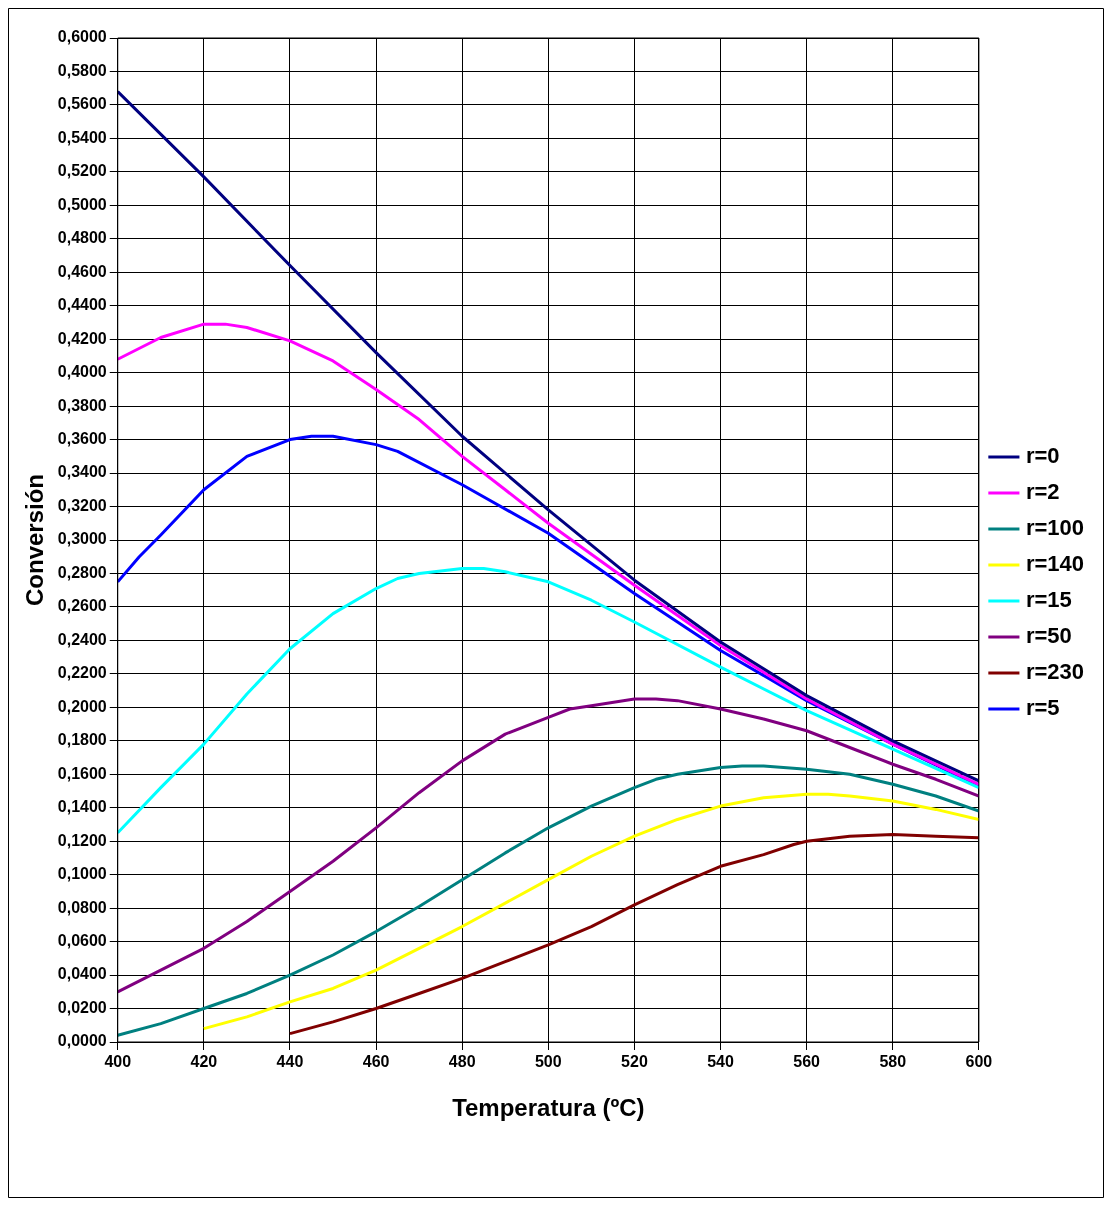 Image resolution: width=1112 pixels, height=1207 pixels. What do you see at coordinates (82, 874) in the screenshot?
I see `y-tick-label: 0,1000` at bounding box center [82, 874].